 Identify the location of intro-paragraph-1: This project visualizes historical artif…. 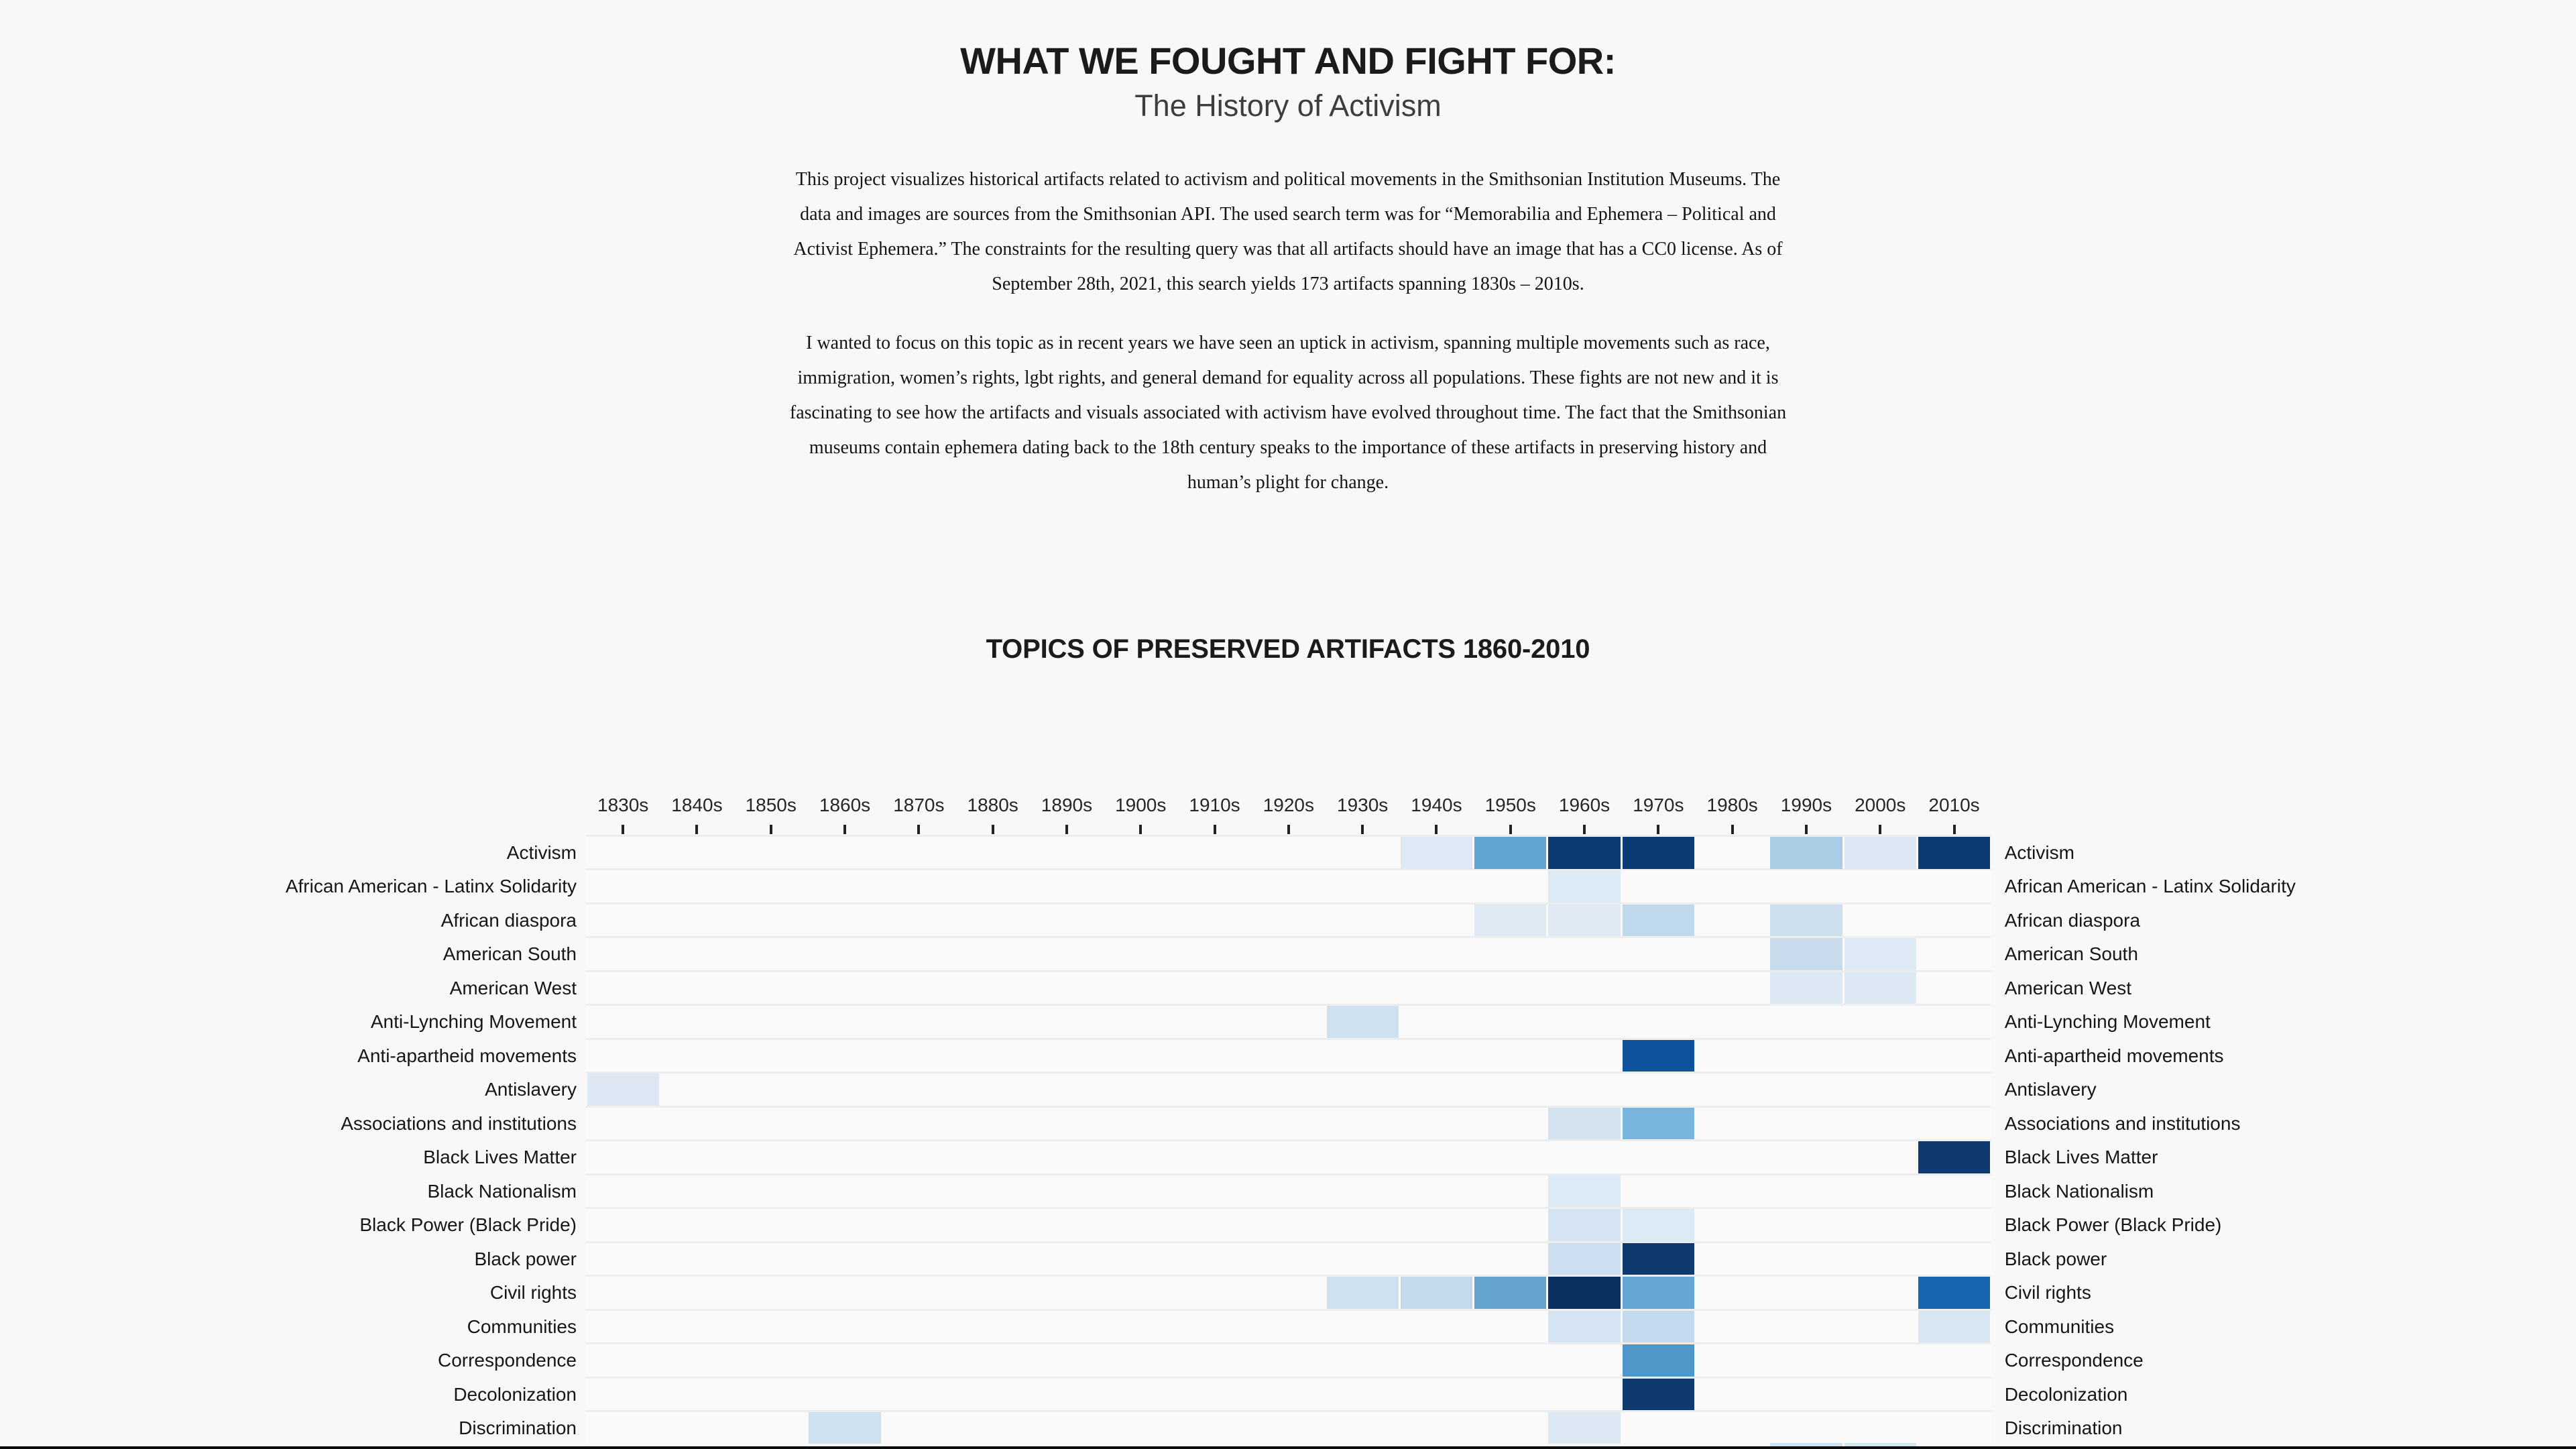
(1288, 231).